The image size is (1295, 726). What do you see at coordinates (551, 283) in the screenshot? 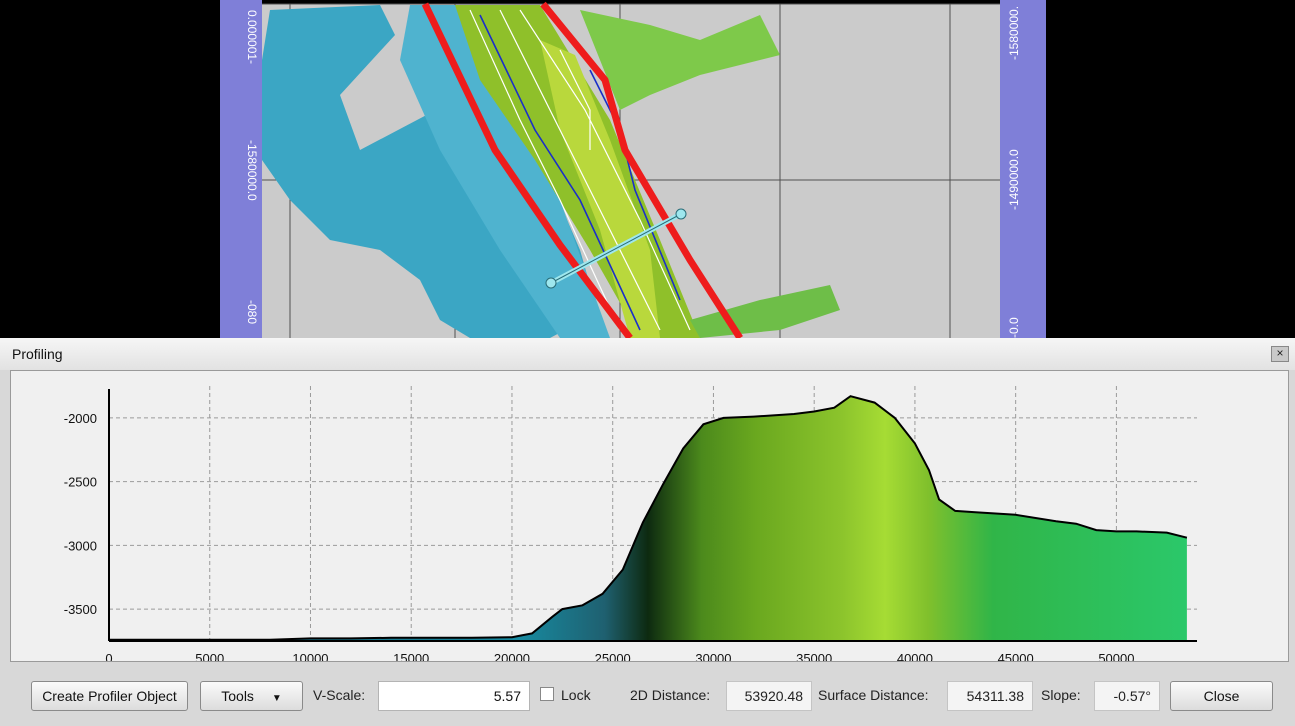
I see `profile-start-handle` at bounding box center [551, 283].